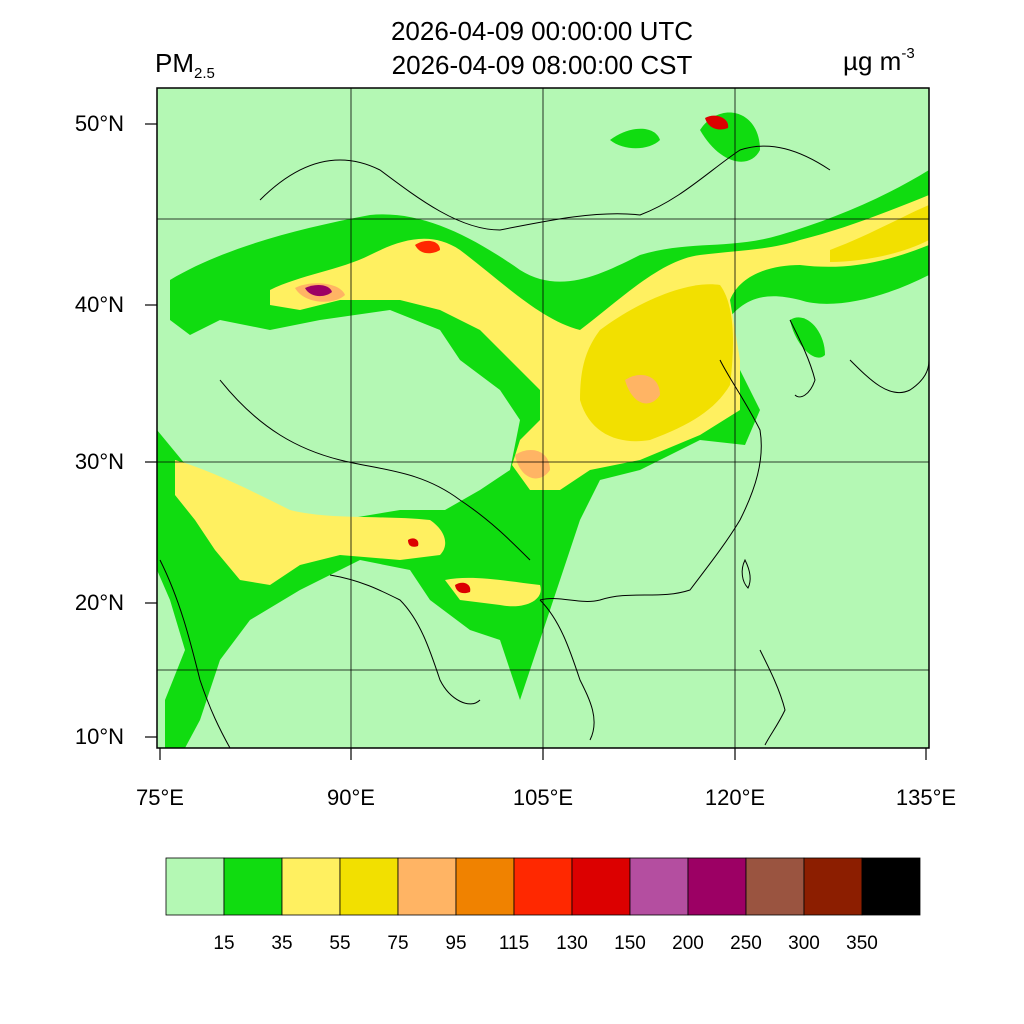 The height and width of the screenshot is (1024, 1024). I want to click on variable-main: PM, so click(174, 63).